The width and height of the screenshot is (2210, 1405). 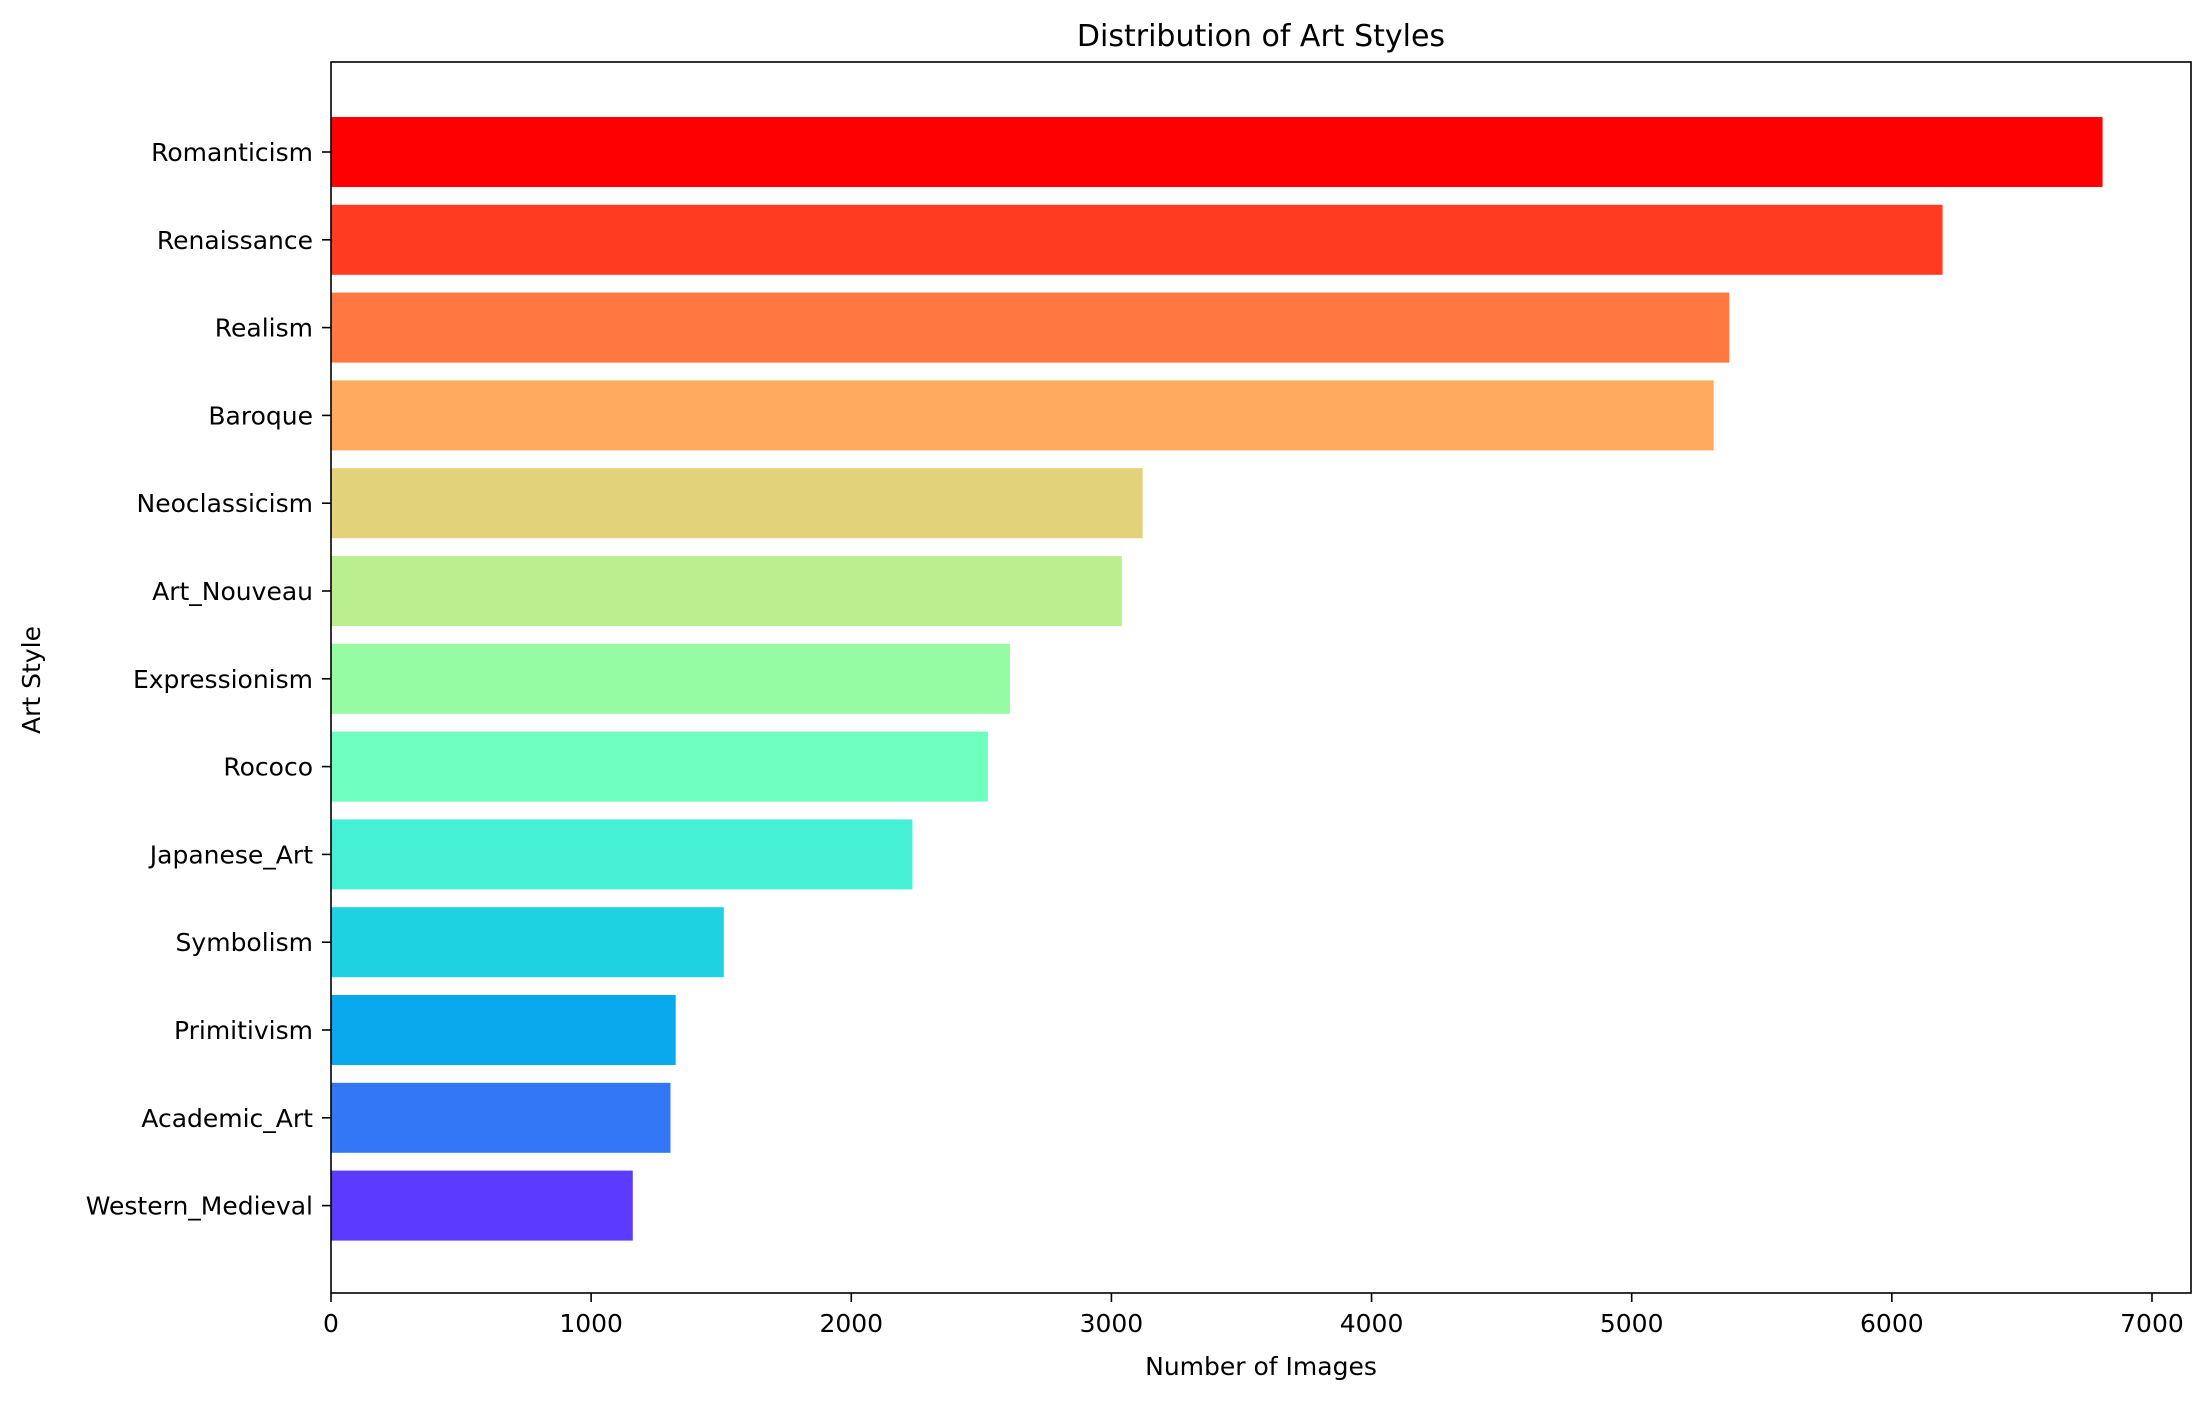 What do you see at coordinates (243, 1030) in the screenshot?
I see `y-tick-label: Primitivism` at bounding box center [243, 1030].